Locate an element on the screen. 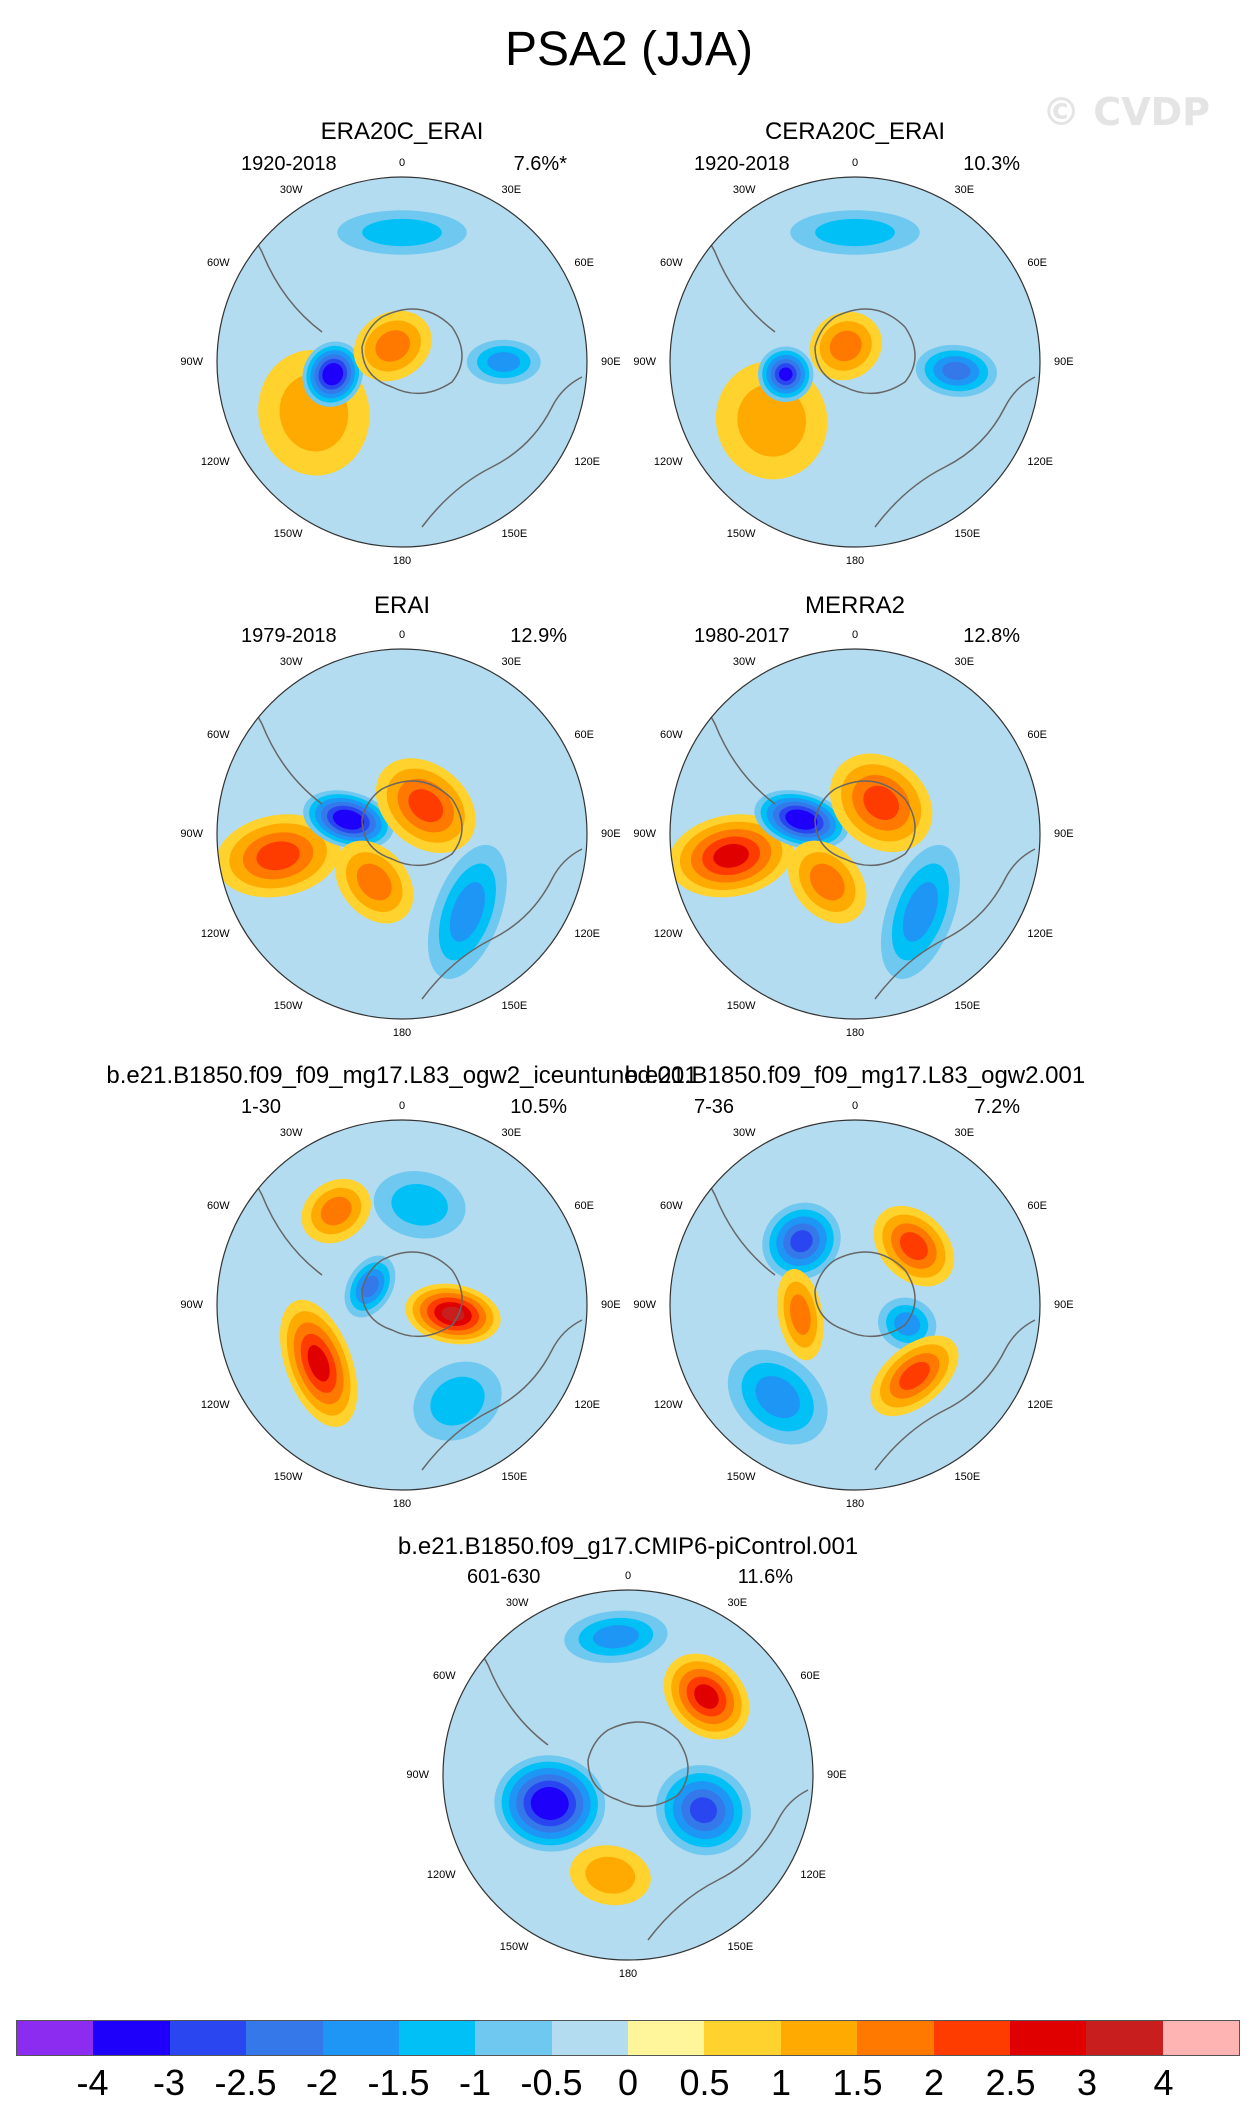  colorbar-tick-label: 2 is located at coordinates (934, 2082).